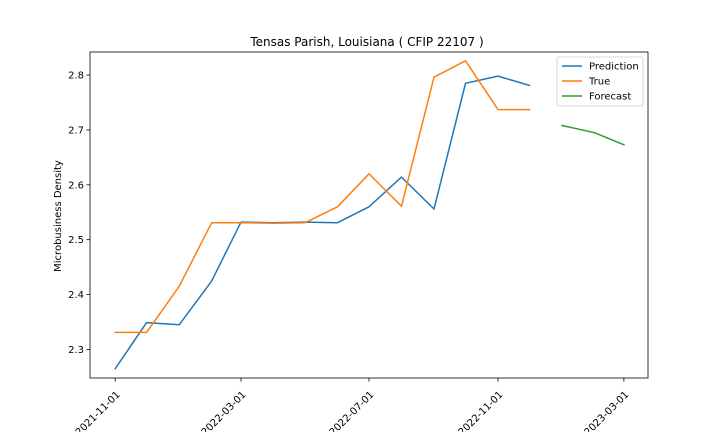 Image resolution: width=720 pixels, height=432 pixels. Describe the element at coordinates (481, 410) in the screenshot. I see `x-tick-label: 2022-11-01` at that location.